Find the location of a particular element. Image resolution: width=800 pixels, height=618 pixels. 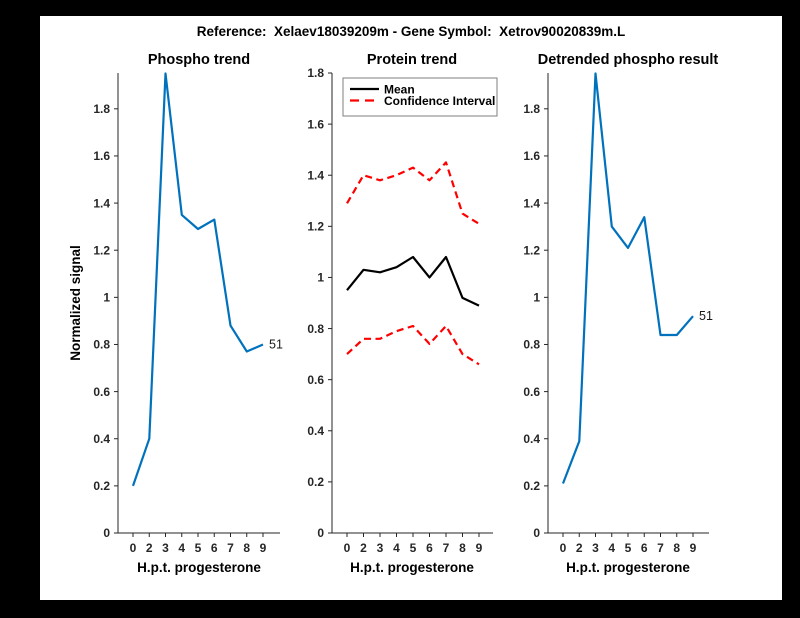

subplot-title: Phospho trend is located at coordinates (199, 60).